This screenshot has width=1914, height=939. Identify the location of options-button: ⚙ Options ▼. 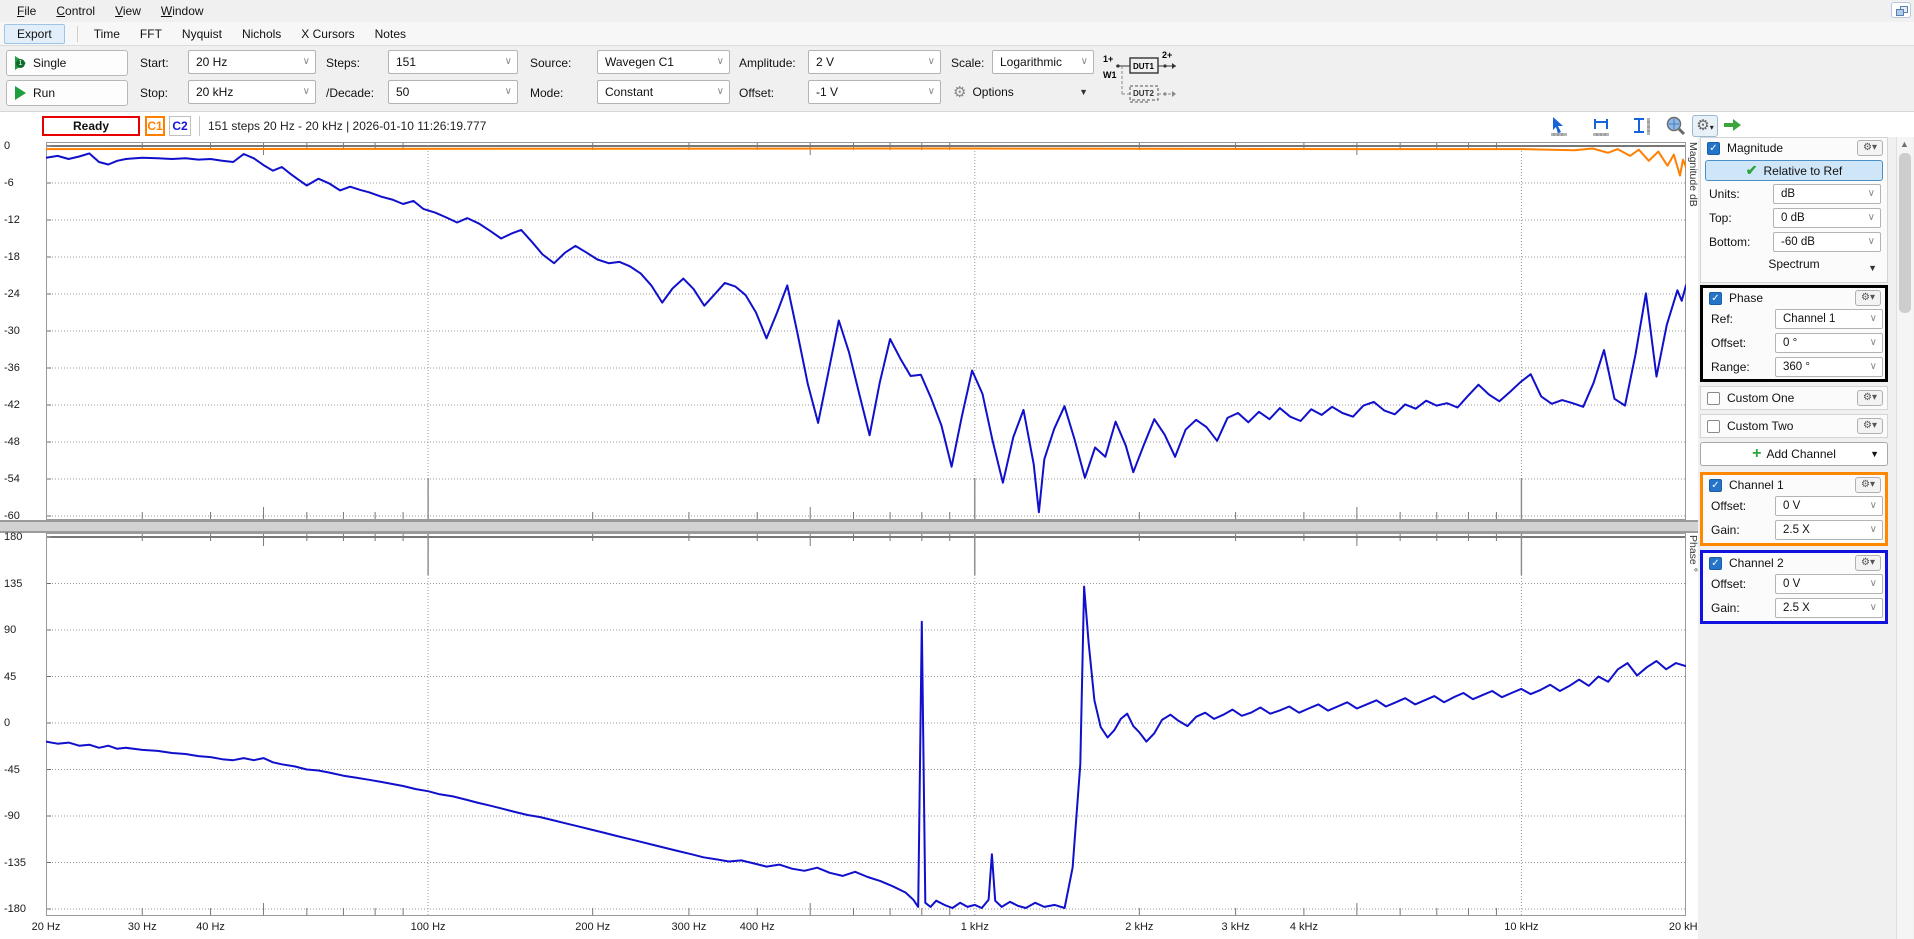
(1022, 92).